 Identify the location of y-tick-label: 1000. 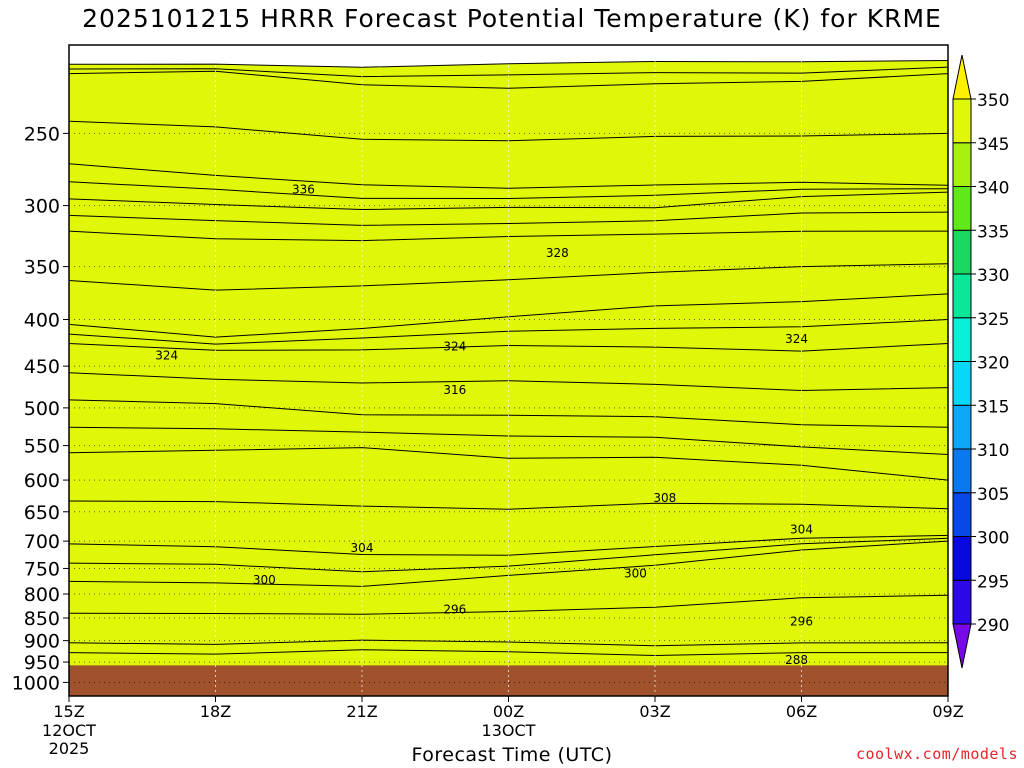
(36, 683).